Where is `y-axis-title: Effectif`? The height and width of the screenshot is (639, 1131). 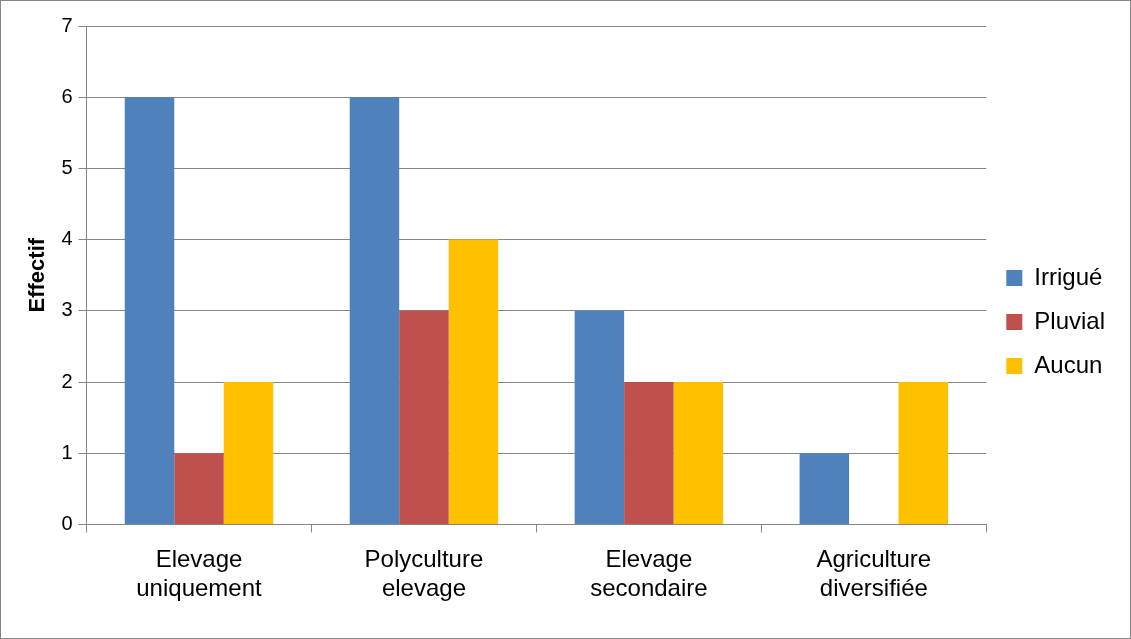 y-axis-title: Effectif is located at coordinates (37, 275).